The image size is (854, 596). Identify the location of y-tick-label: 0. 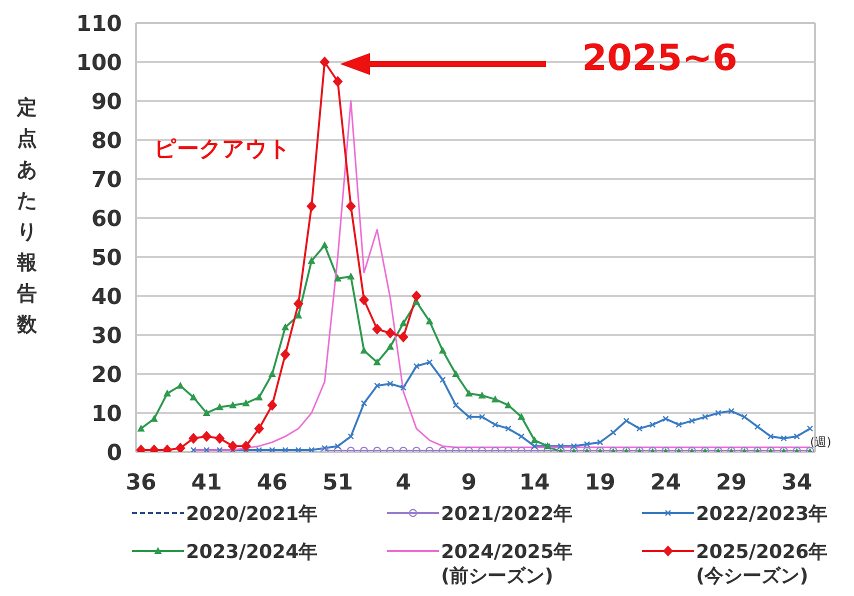
(114, 453).